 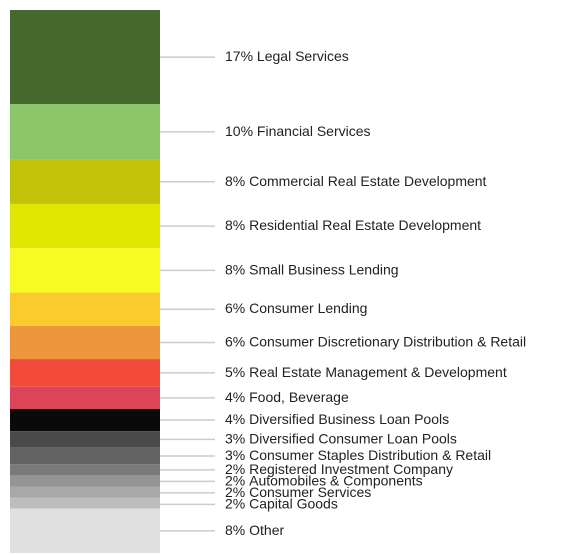 I want to click on segment-label: 2% Consumer Services, so click(x=298, y=492).